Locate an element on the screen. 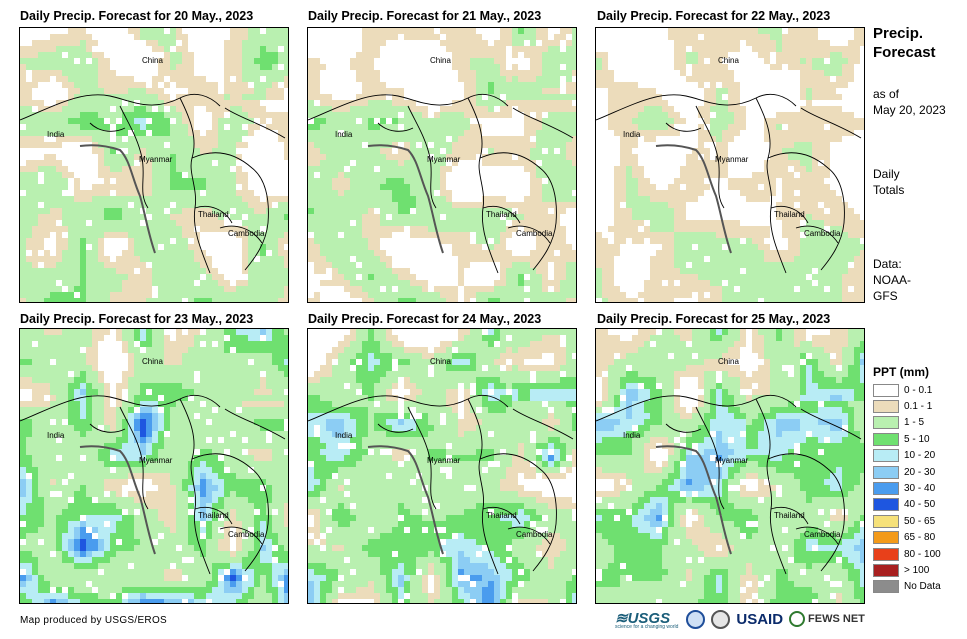 Image resolution: width=967 pixels, height=639 pixels. legend-item: > 100 is located at coordinates (907, 570).